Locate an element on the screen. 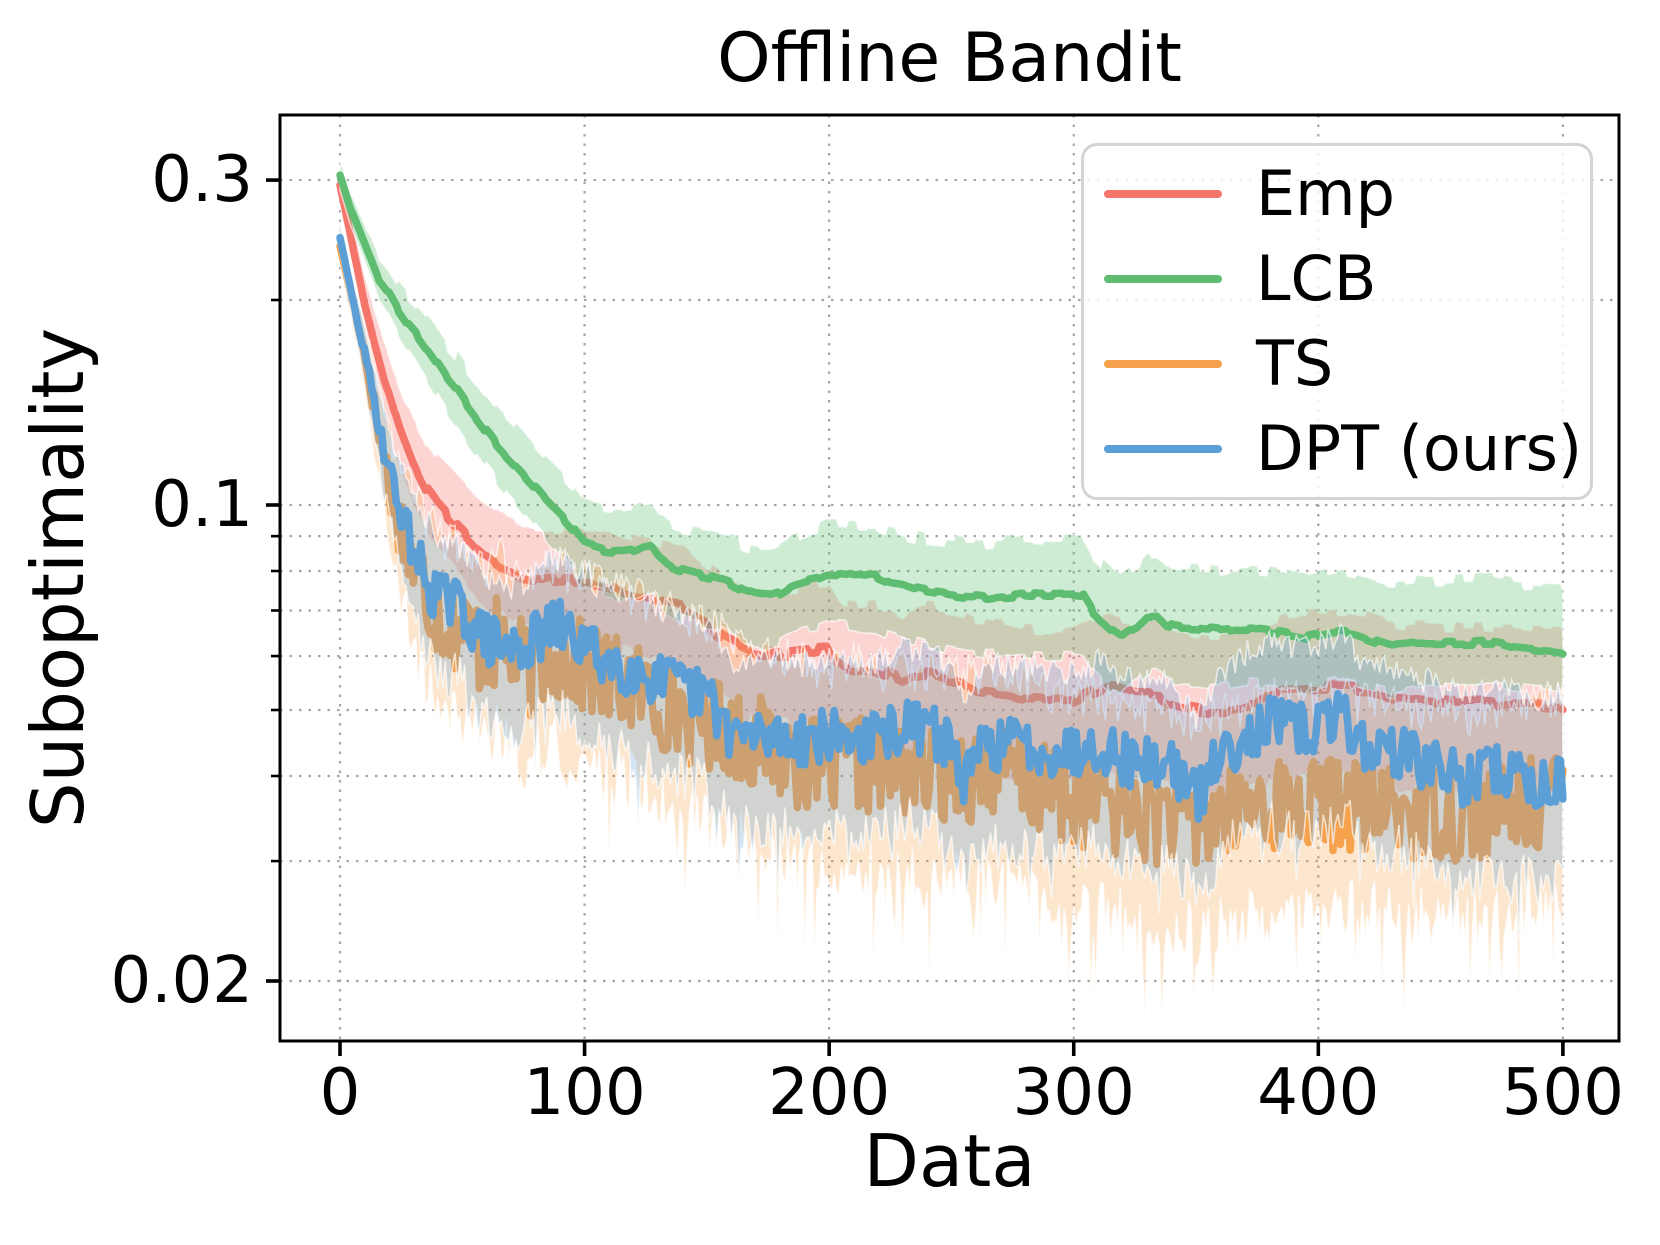 Image resolution: width=1660 pixels, height=1245 pixels. legend-item-emp: Emp is located at coordinates (1337, 194).